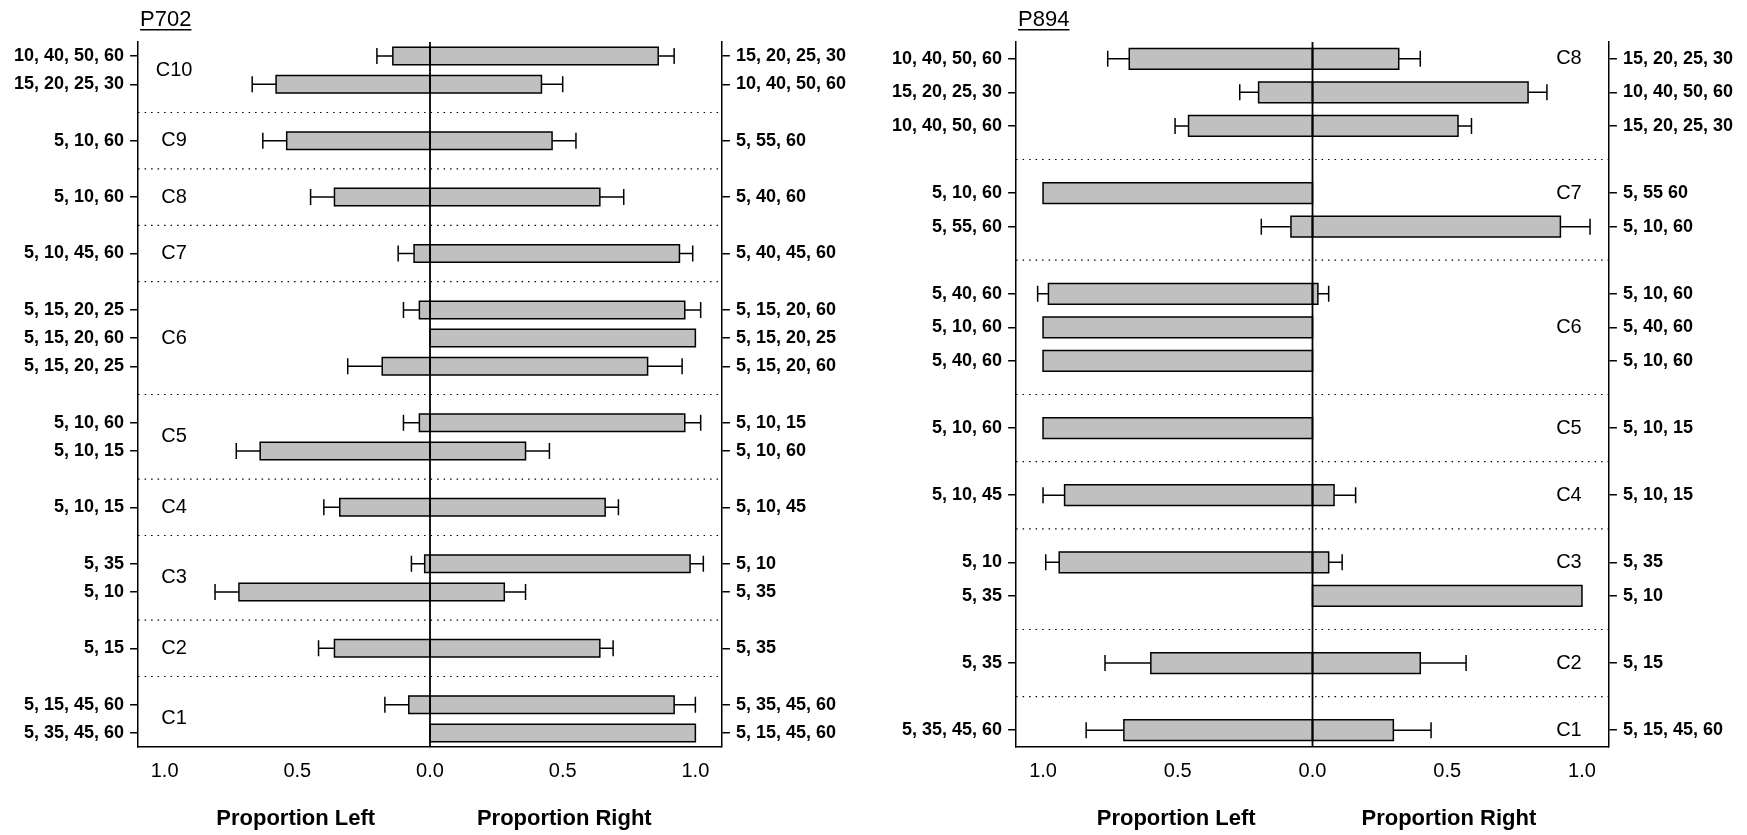 The height and width of the screenshot is (835, 1747). What do you see at coordinates (967, 225) in the screenshot?
I see `y-tick-label: 5, 55, 60` at bounding box center [967, 225].